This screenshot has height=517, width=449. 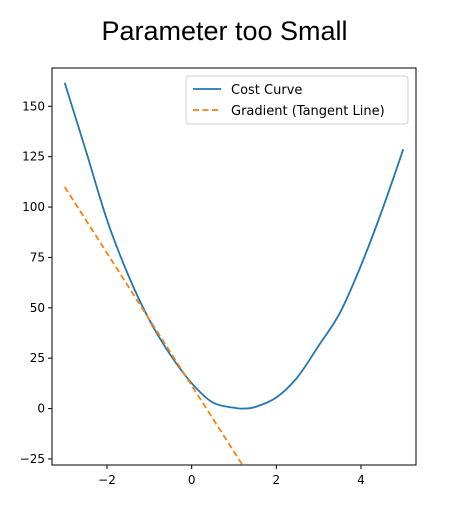 What do you see at coordinates (231, 476) in the screenshot?
I see `x-axis: −2 0 2 4` at bounding box center [231, 476].